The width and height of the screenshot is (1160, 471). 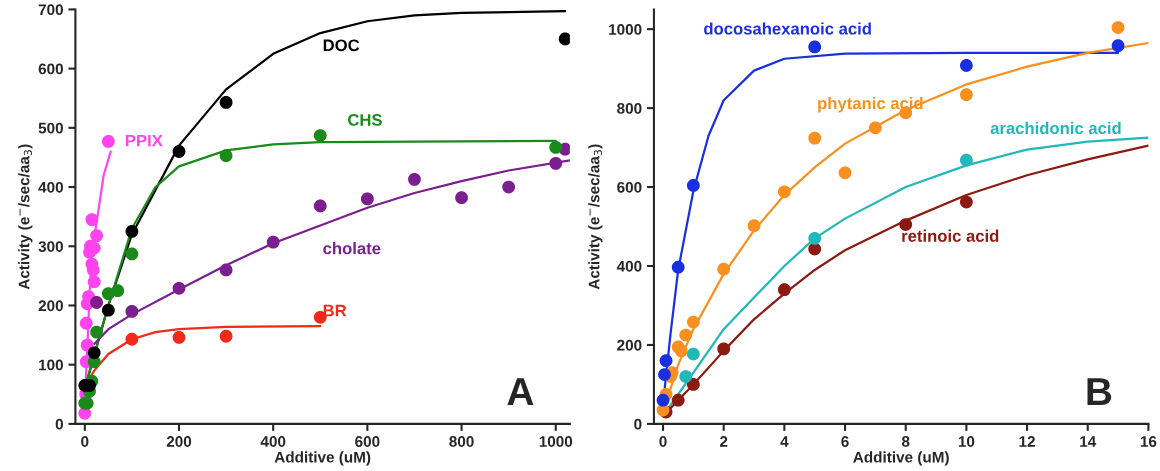 What do you see at coordinates (144, 140) in the screenshot?
I see `series-label: PPIX` at bounding box center [144, 140].